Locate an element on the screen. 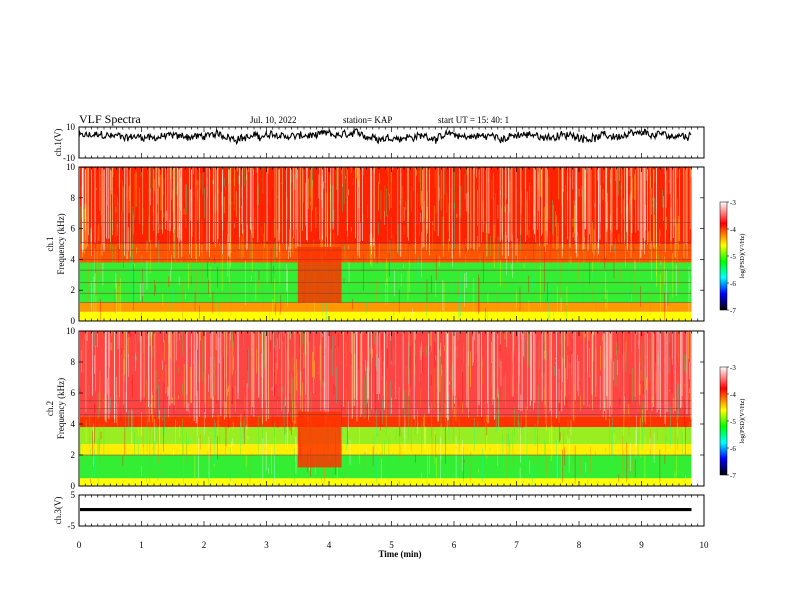  y-axis-title: ch.1(V) is located at coordinates (58, 143).